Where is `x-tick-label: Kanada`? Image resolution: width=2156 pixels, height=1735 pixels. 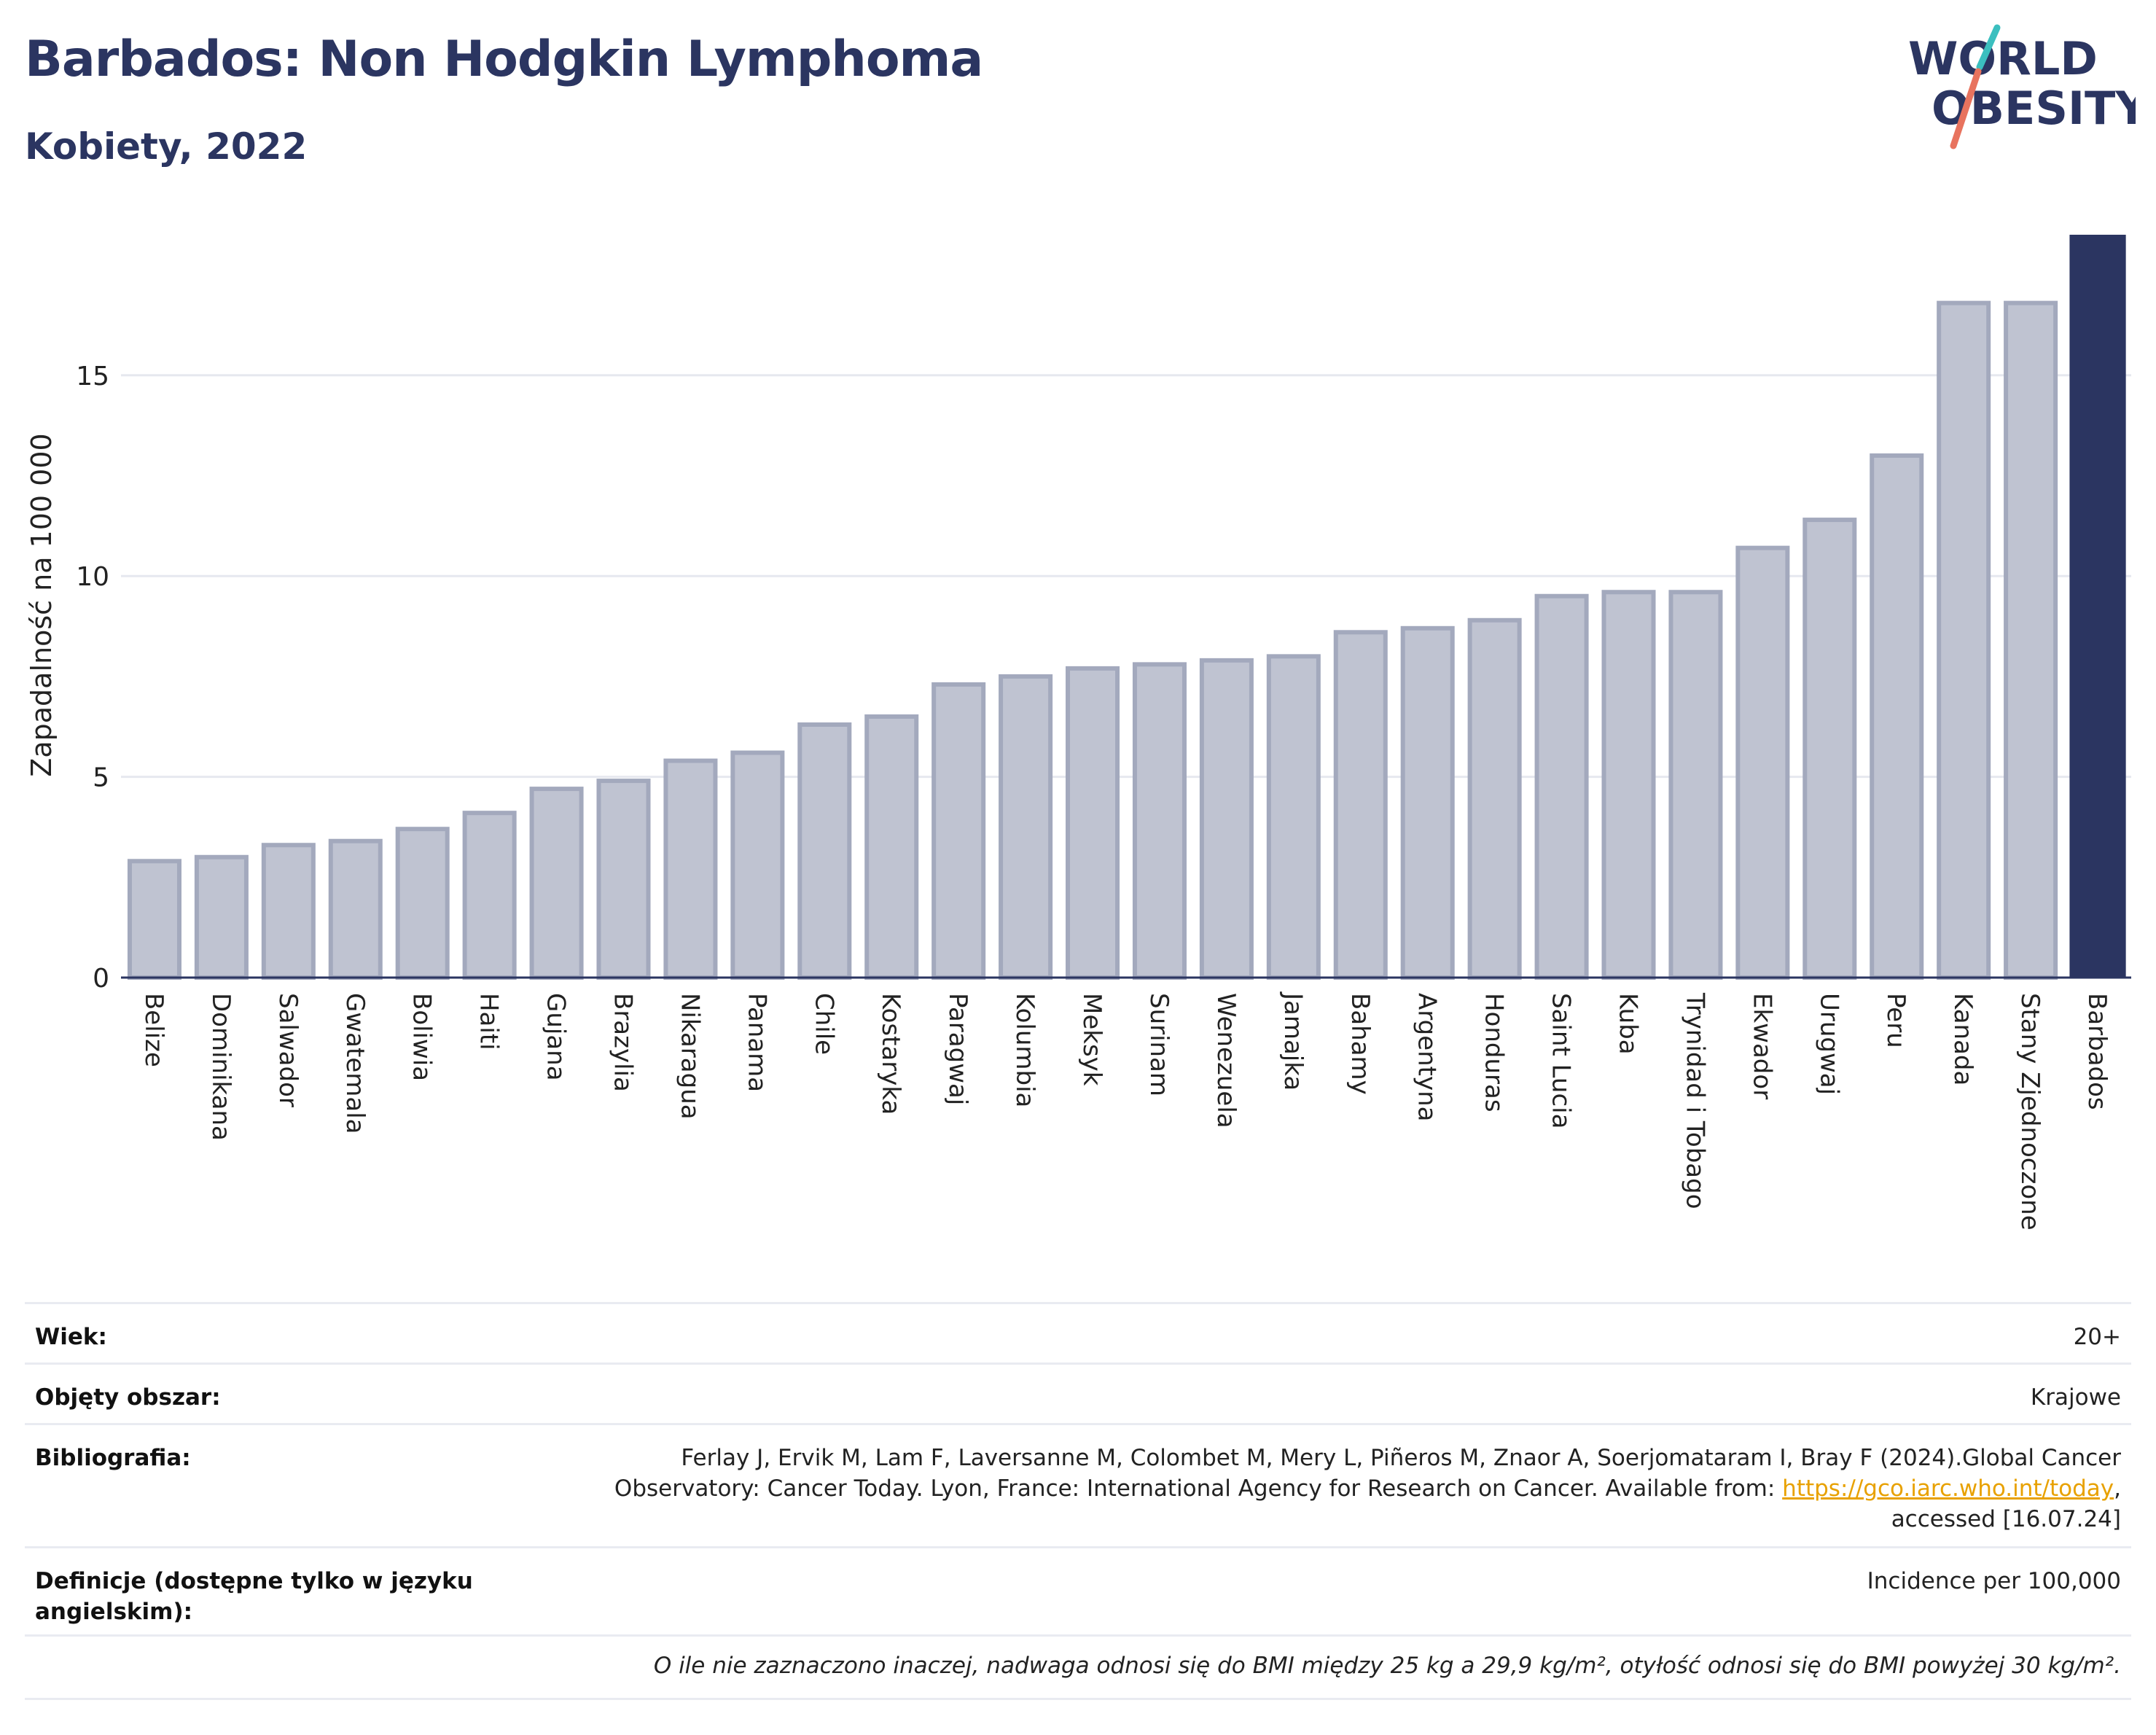 x-tick-label: Kanada is located at coordinates (1963, 1039).